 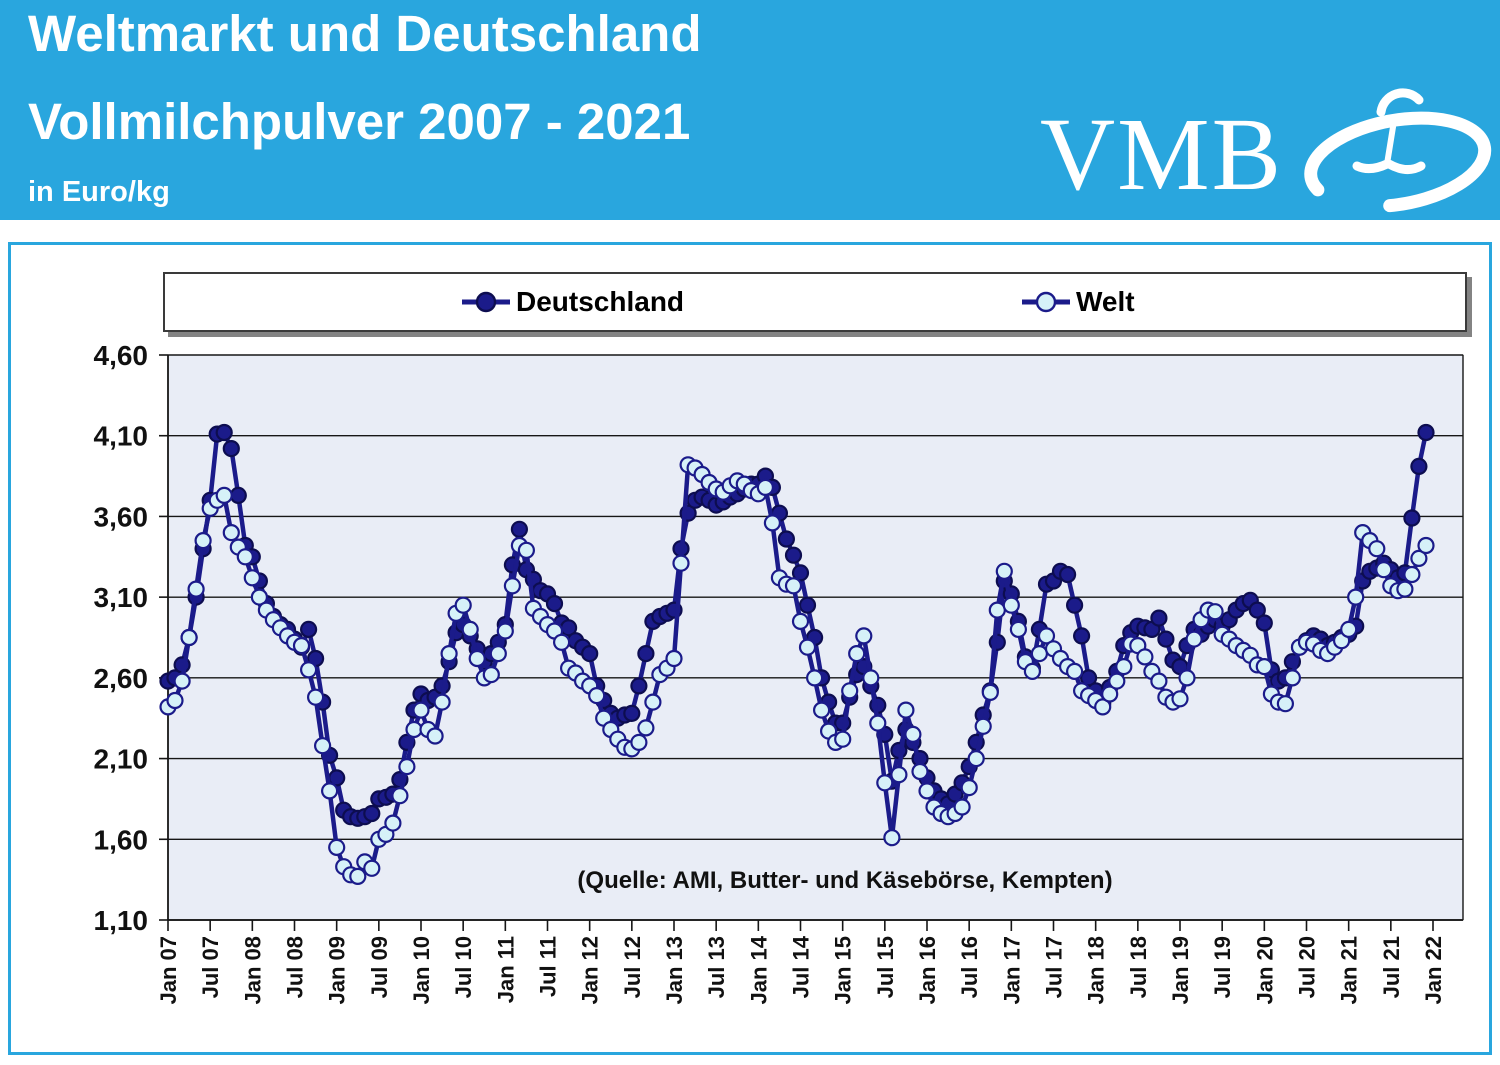 I want to click on x-axis-label: Jul 16, so click(x=969, y=967).